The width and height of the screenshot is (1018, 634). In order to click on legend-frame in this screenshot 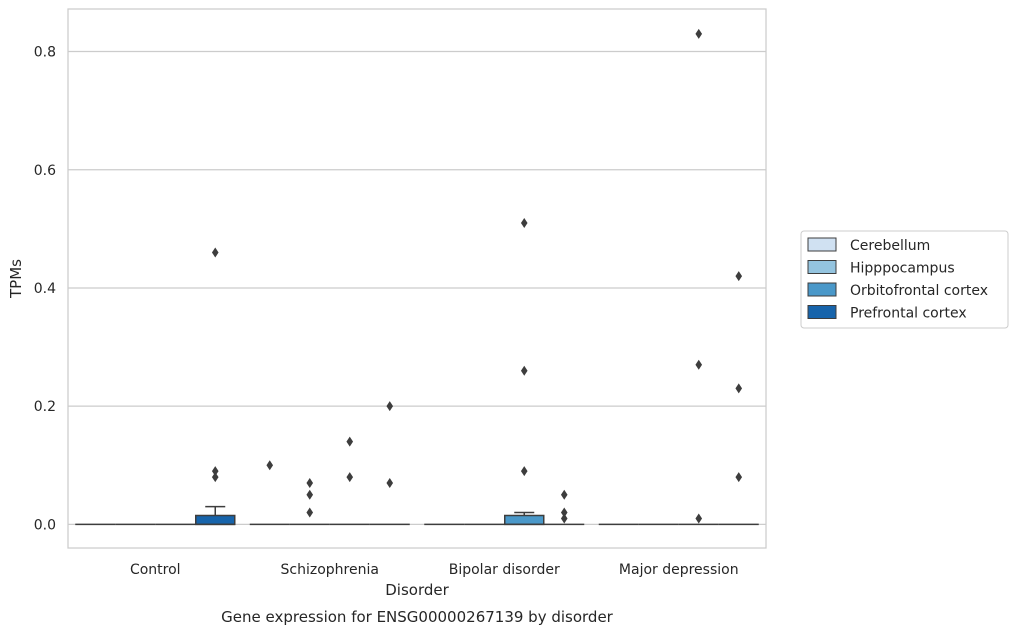, I will do `click(904, 279)`.